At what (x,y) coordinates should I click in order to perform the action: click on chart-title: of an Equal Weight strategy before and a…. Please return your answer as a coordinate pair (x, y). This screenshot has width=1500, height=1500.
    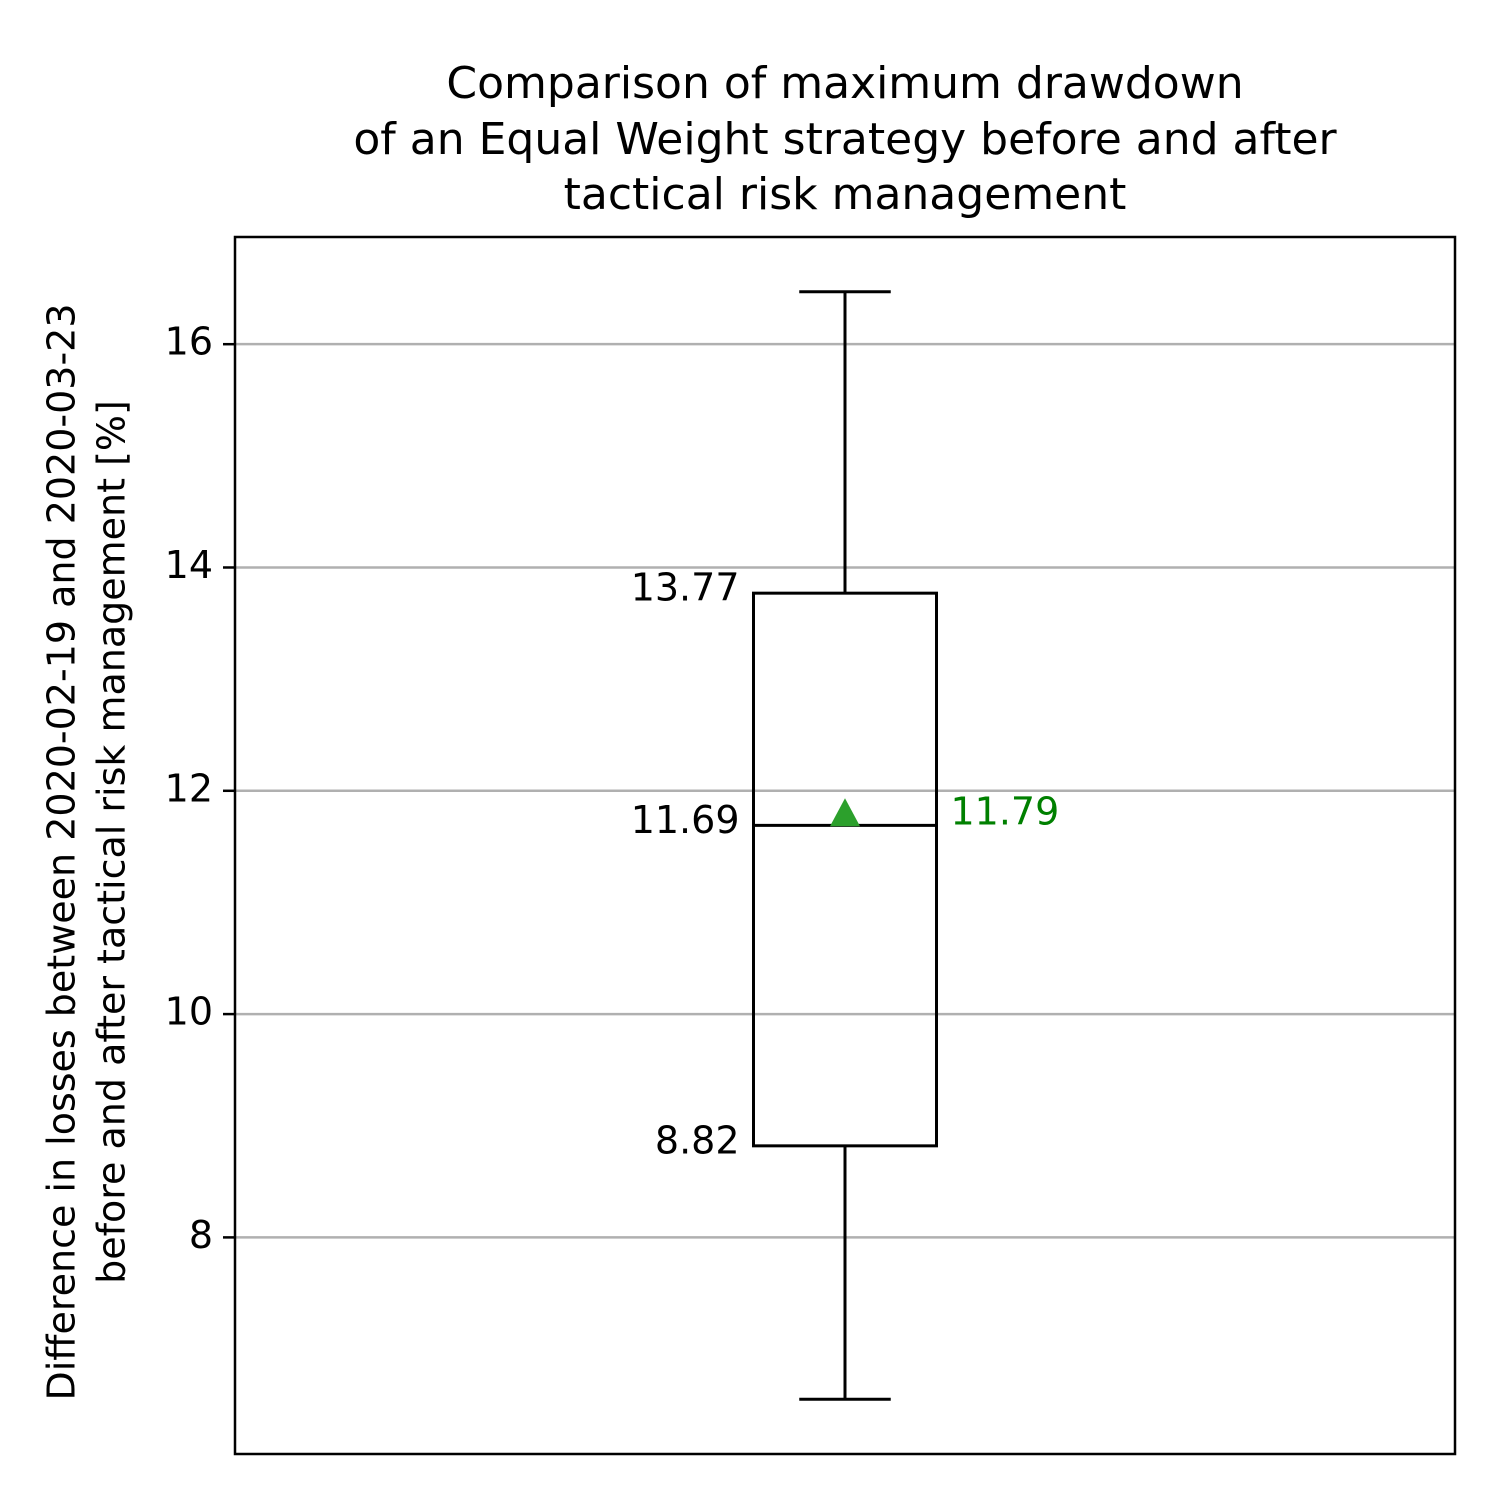
    Looking at the image, I should click on (845, 139).